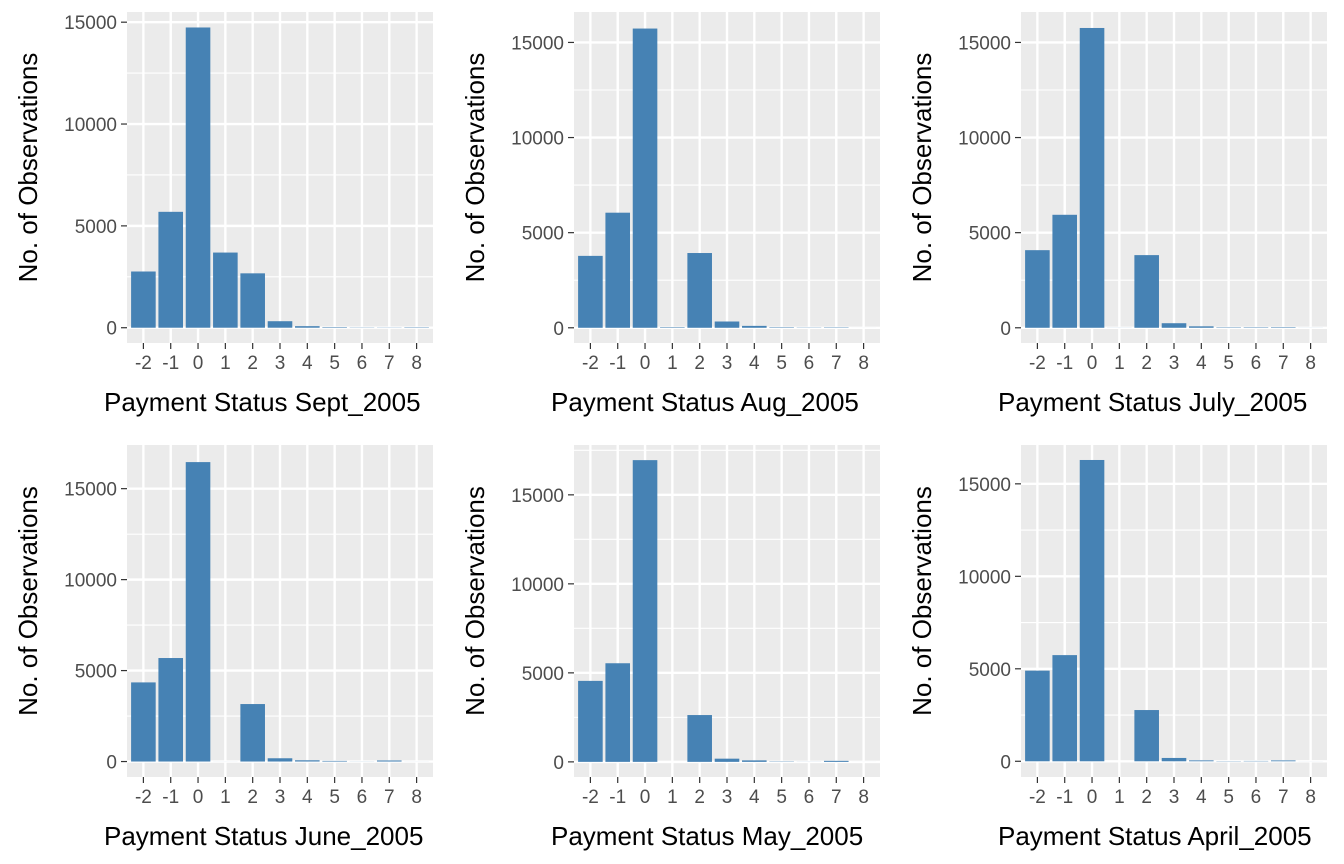 This screenshot has height=864, width=1344. I want to click on x-axis-title: Payment Status May_2005, so click(707, 836).